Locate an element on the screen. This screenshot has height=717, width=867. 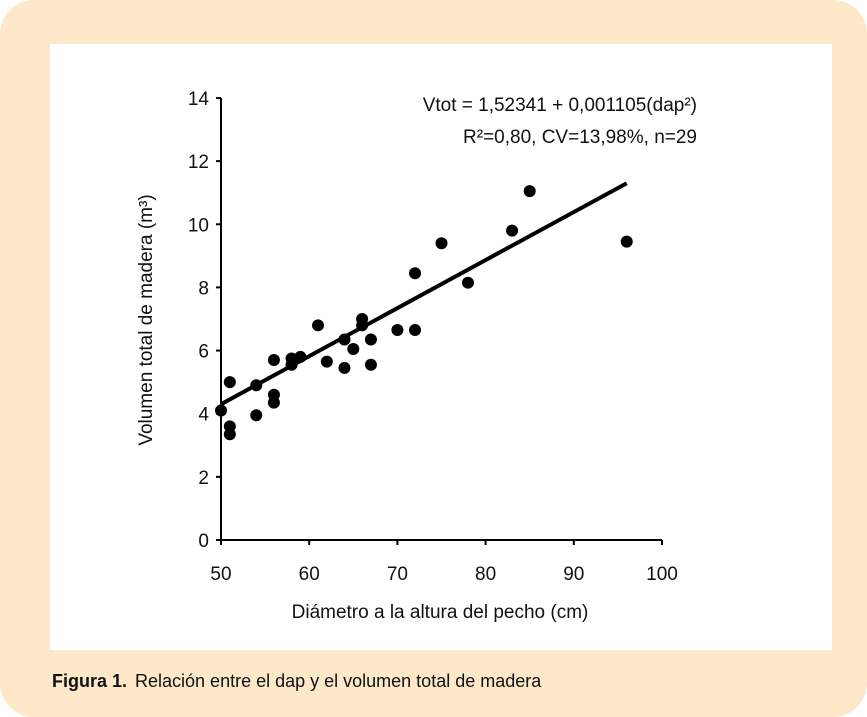
y-axis-label: Volumen total de madera (m³) is located at coordinates (146, 319).